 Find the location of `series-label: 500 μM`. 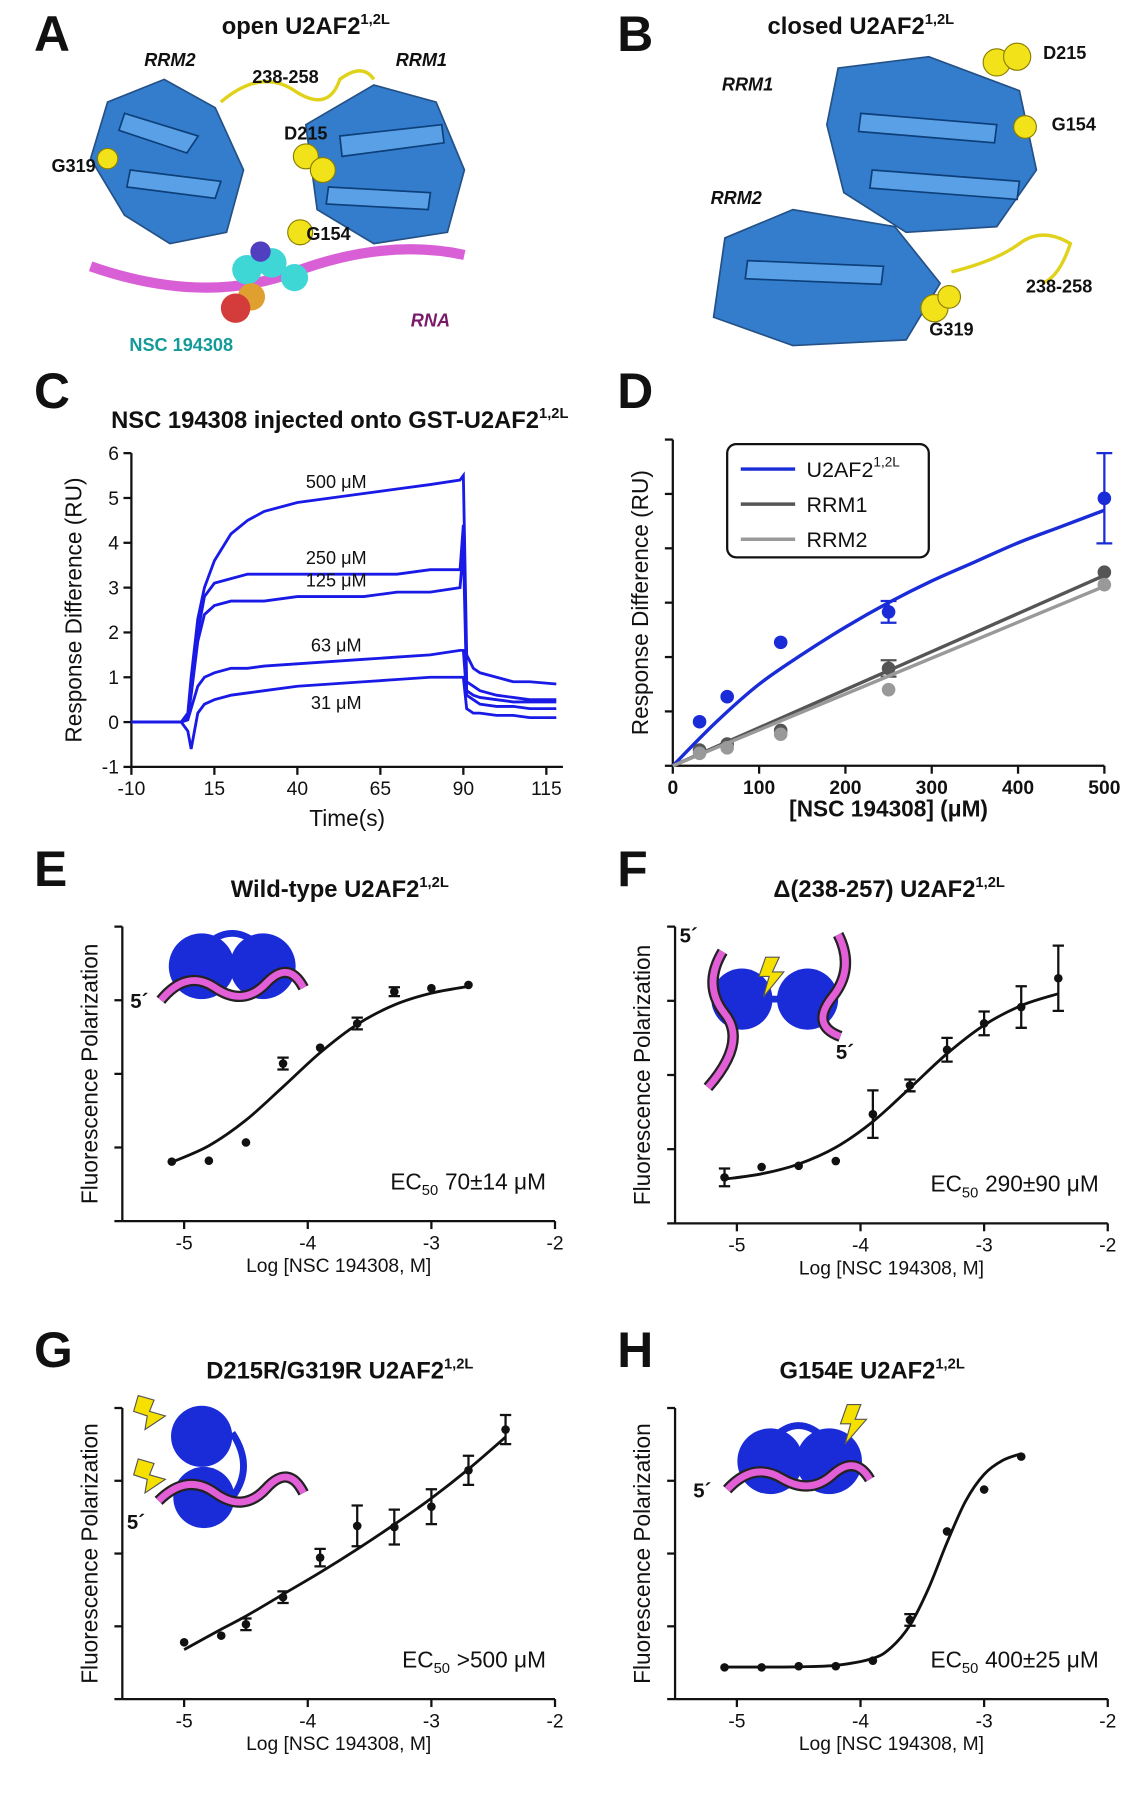

series-label: 500 μM is located at coordinates (336, 482).